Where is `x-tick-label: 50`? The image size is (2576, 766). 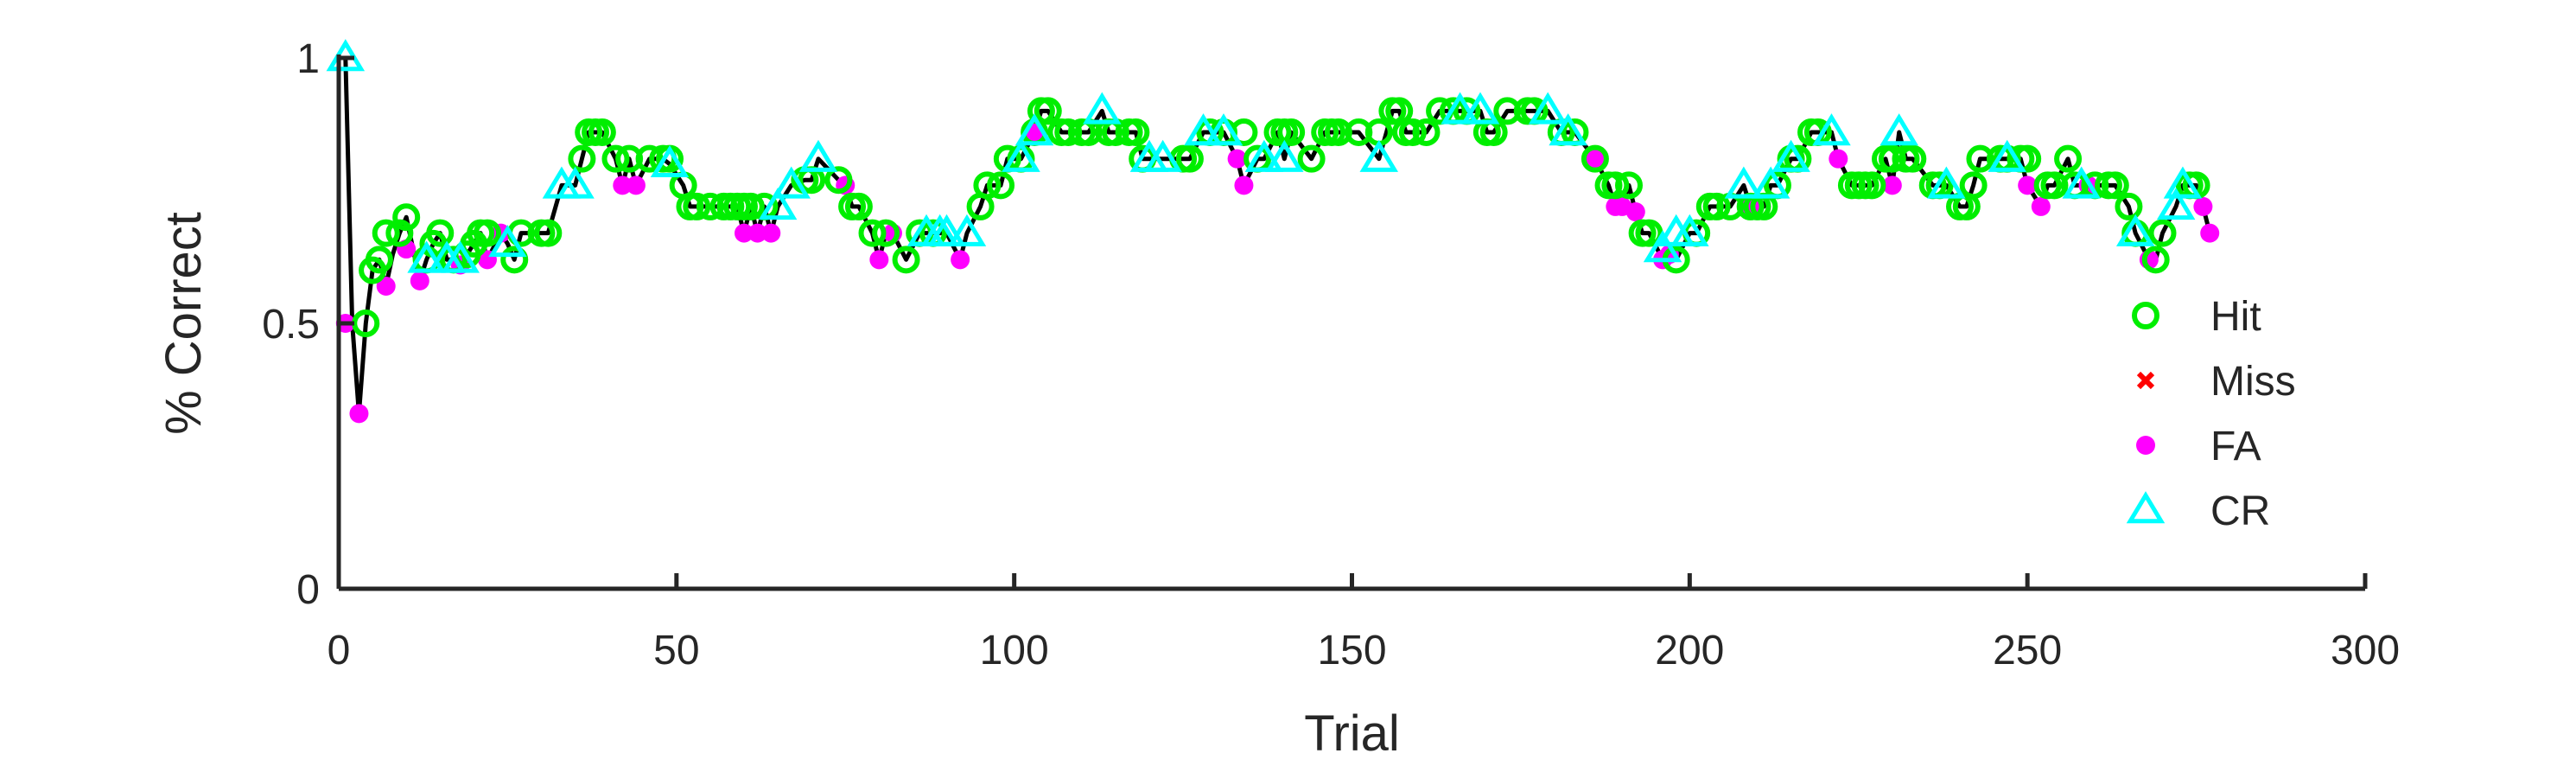 x-tick-label: 50 is located at coordinates (676, 650).